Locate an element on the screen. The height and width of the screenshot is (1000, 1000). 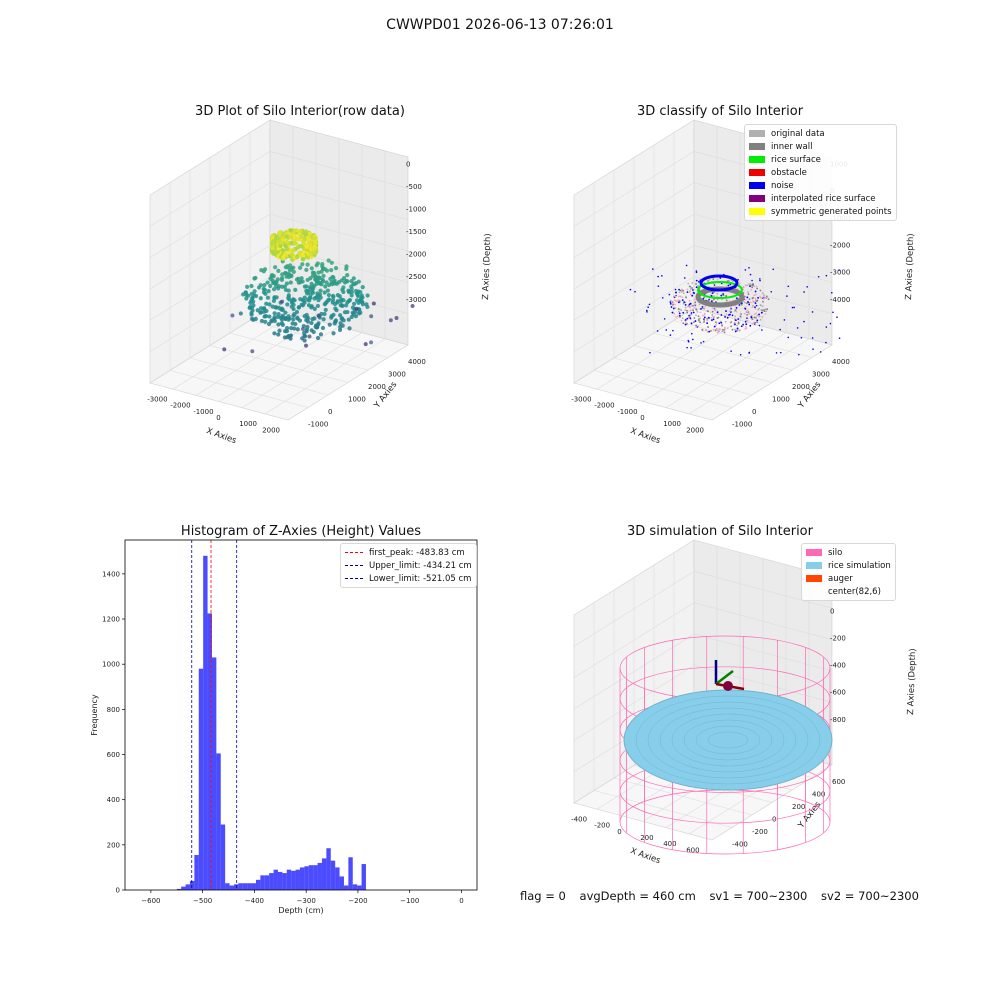
x-tick-label: −100 is located at coordinates (409, 901).